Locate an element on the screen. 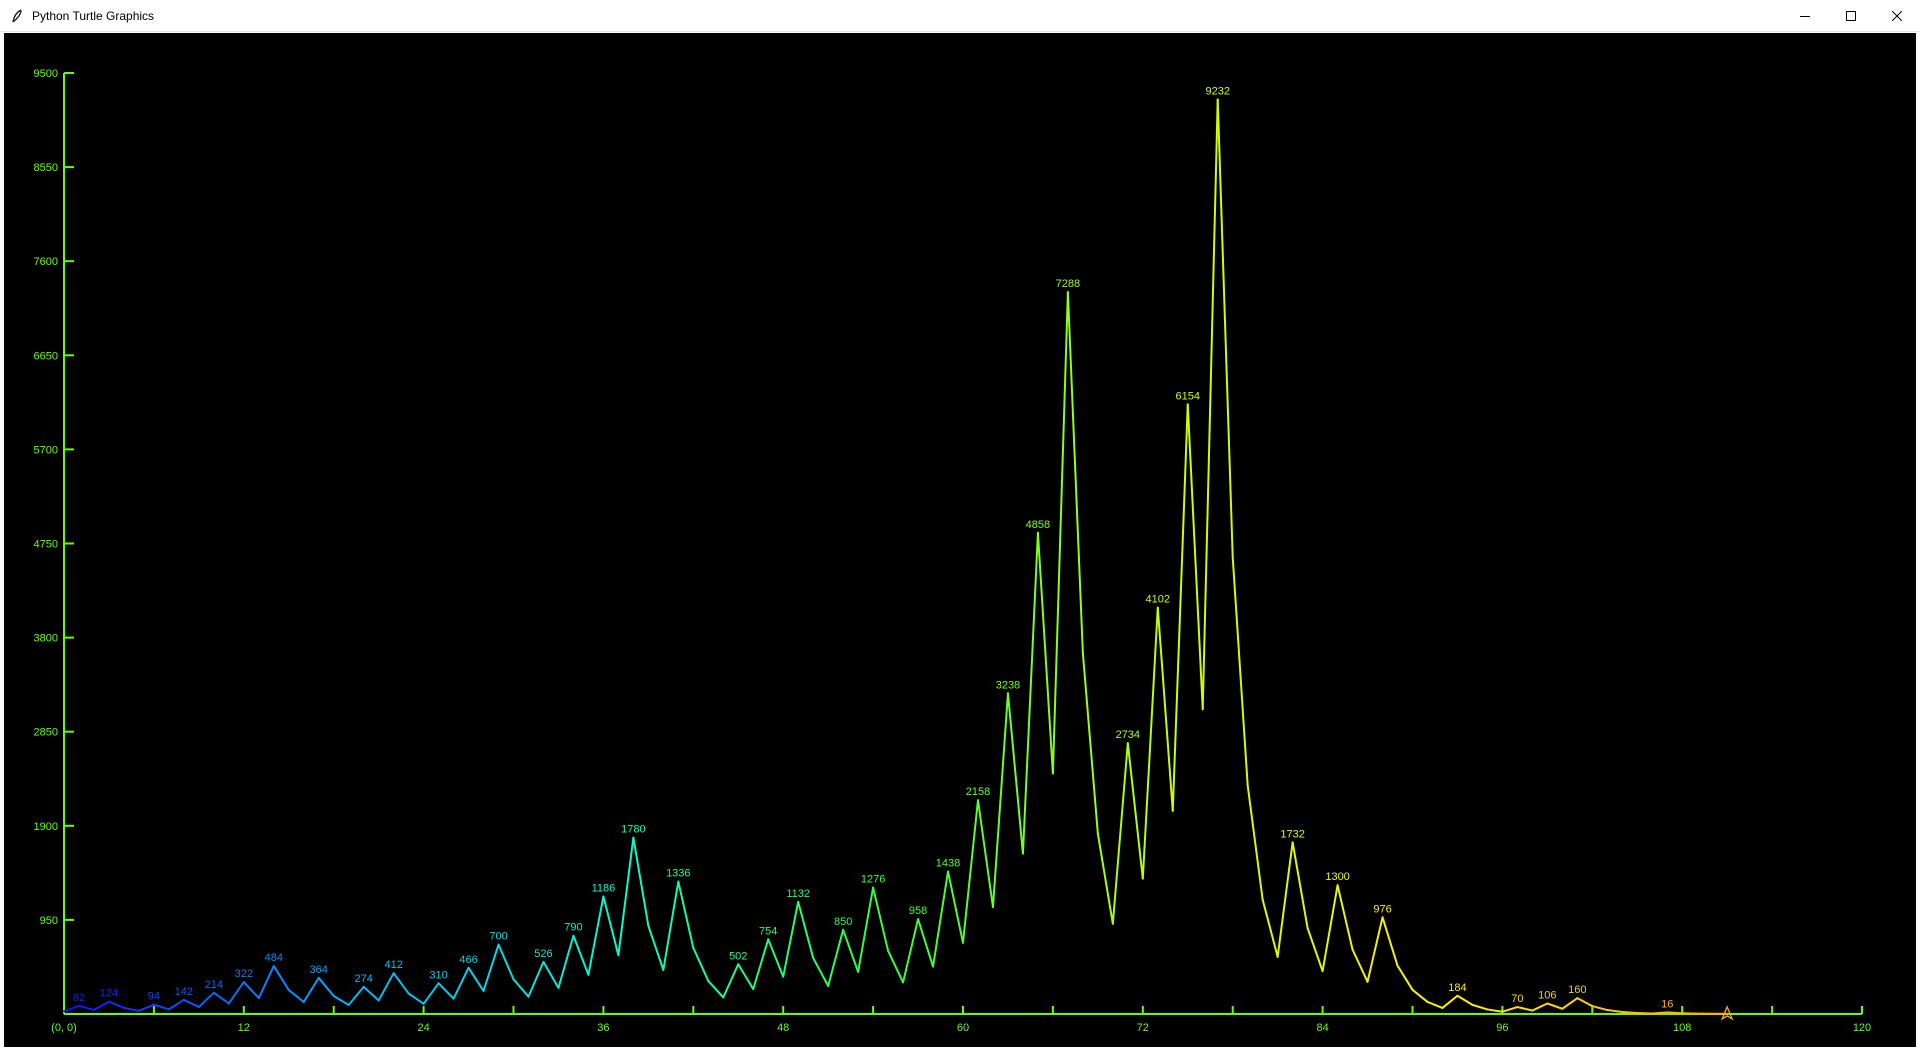 This screenshot has height=1050, width=1920. peak-label: 502 is located at coordinates (738, 956).